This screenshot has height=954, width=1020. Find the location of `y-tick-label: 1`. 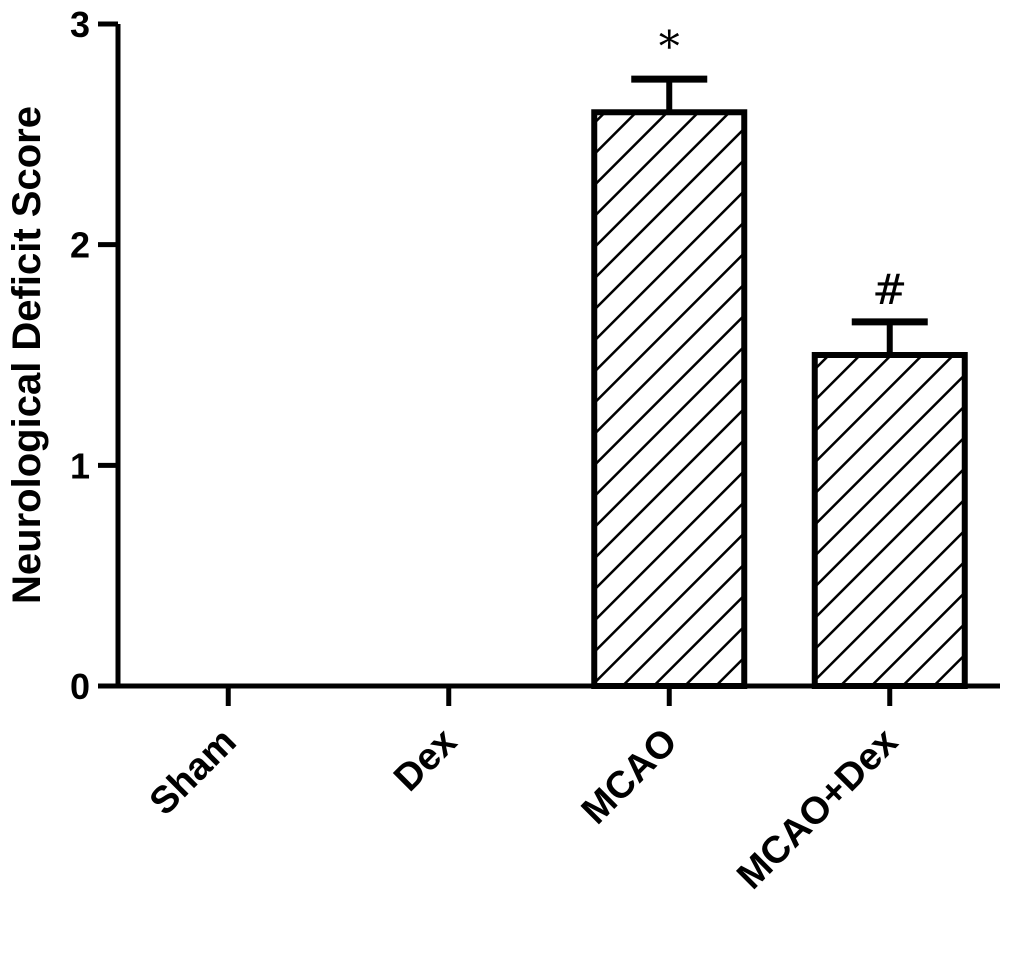

y-tick-label: 1 is located at coordinates (80, 465).